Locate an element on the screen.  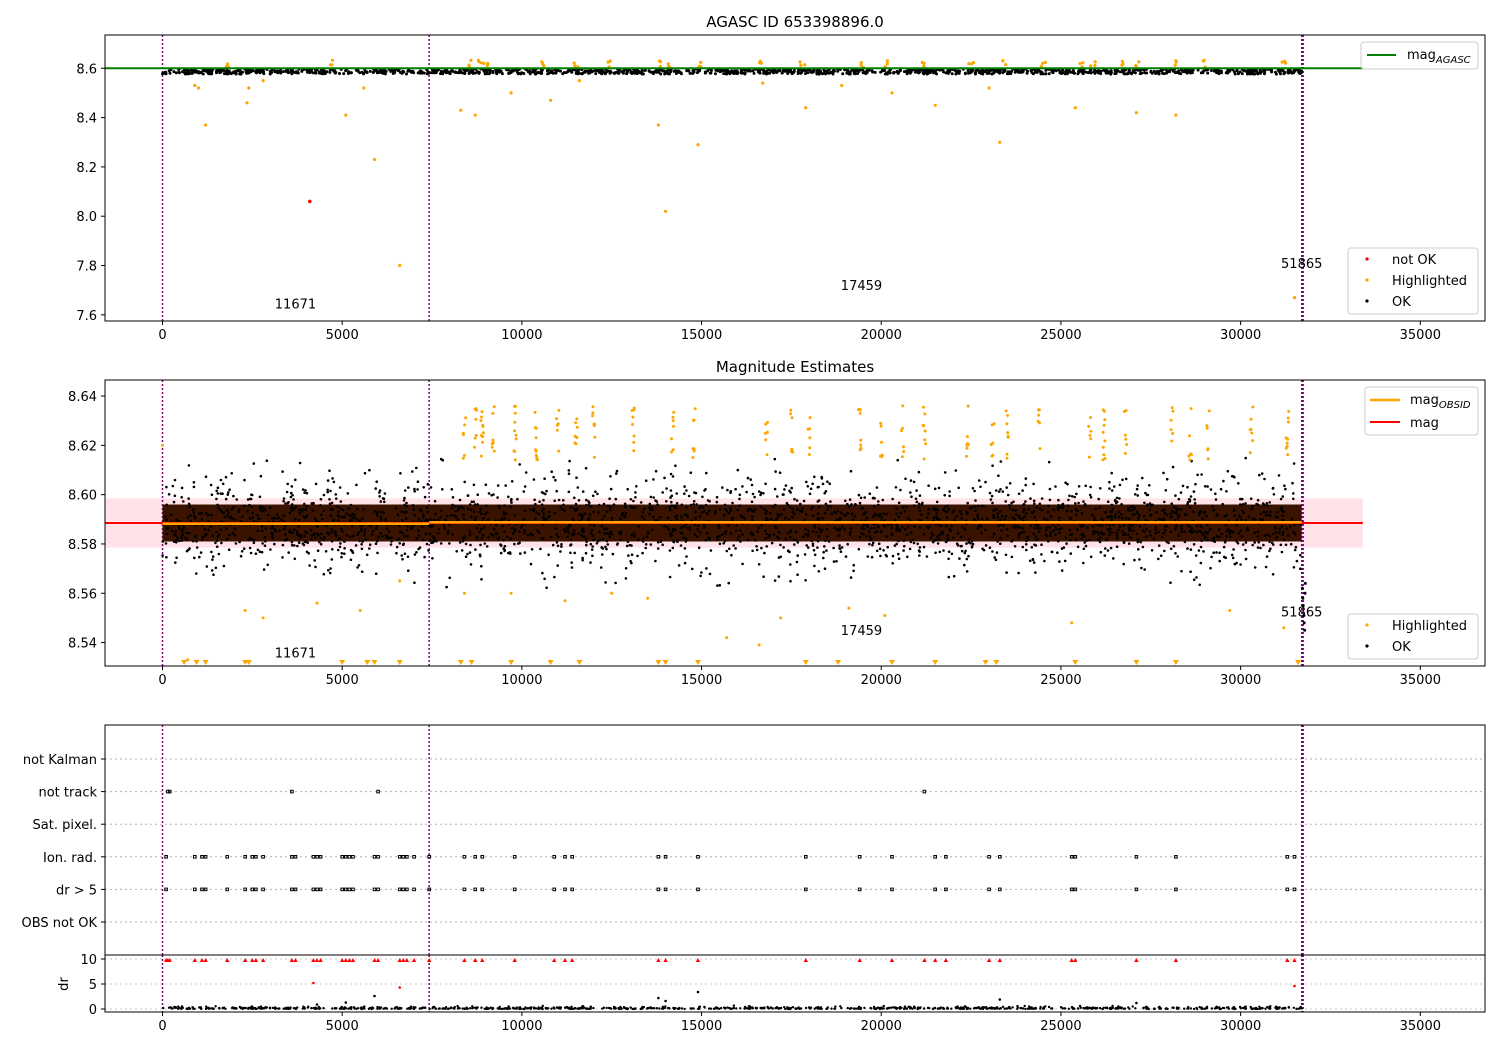
panel-agasc-title: AGASC ID 653398896.0 is located at coordinates (795, 22).